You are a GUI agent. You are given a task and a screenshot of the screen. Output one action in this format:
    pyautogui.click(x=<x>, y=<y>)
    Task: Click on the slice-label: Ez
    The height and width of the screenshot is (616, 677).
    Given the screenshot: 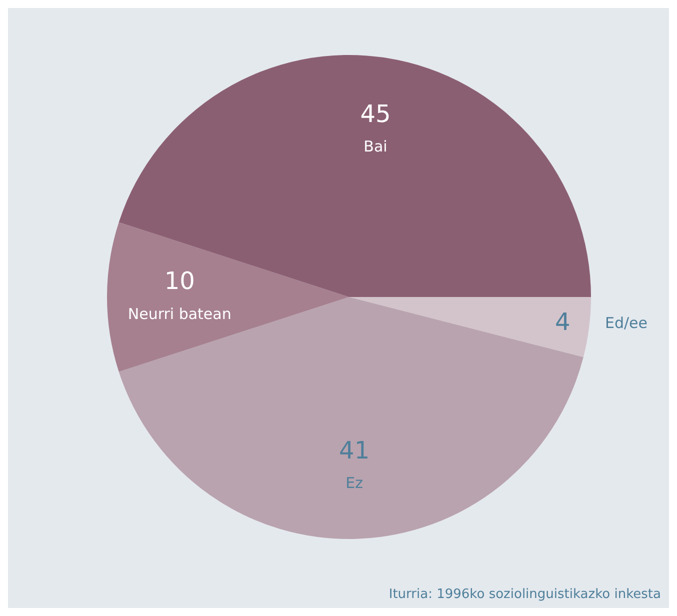 What is the action you would take?
    pyautogui.click(x=355, y=483)
    